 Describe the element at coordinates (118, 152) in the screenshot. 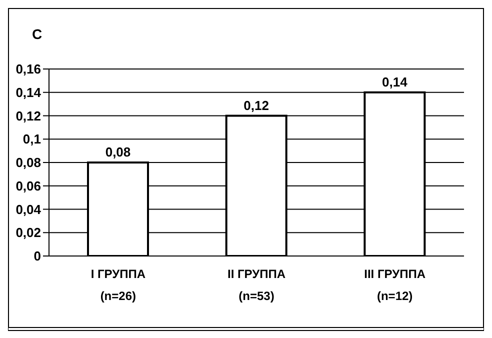

I see `data-label: 0,08` at that location.